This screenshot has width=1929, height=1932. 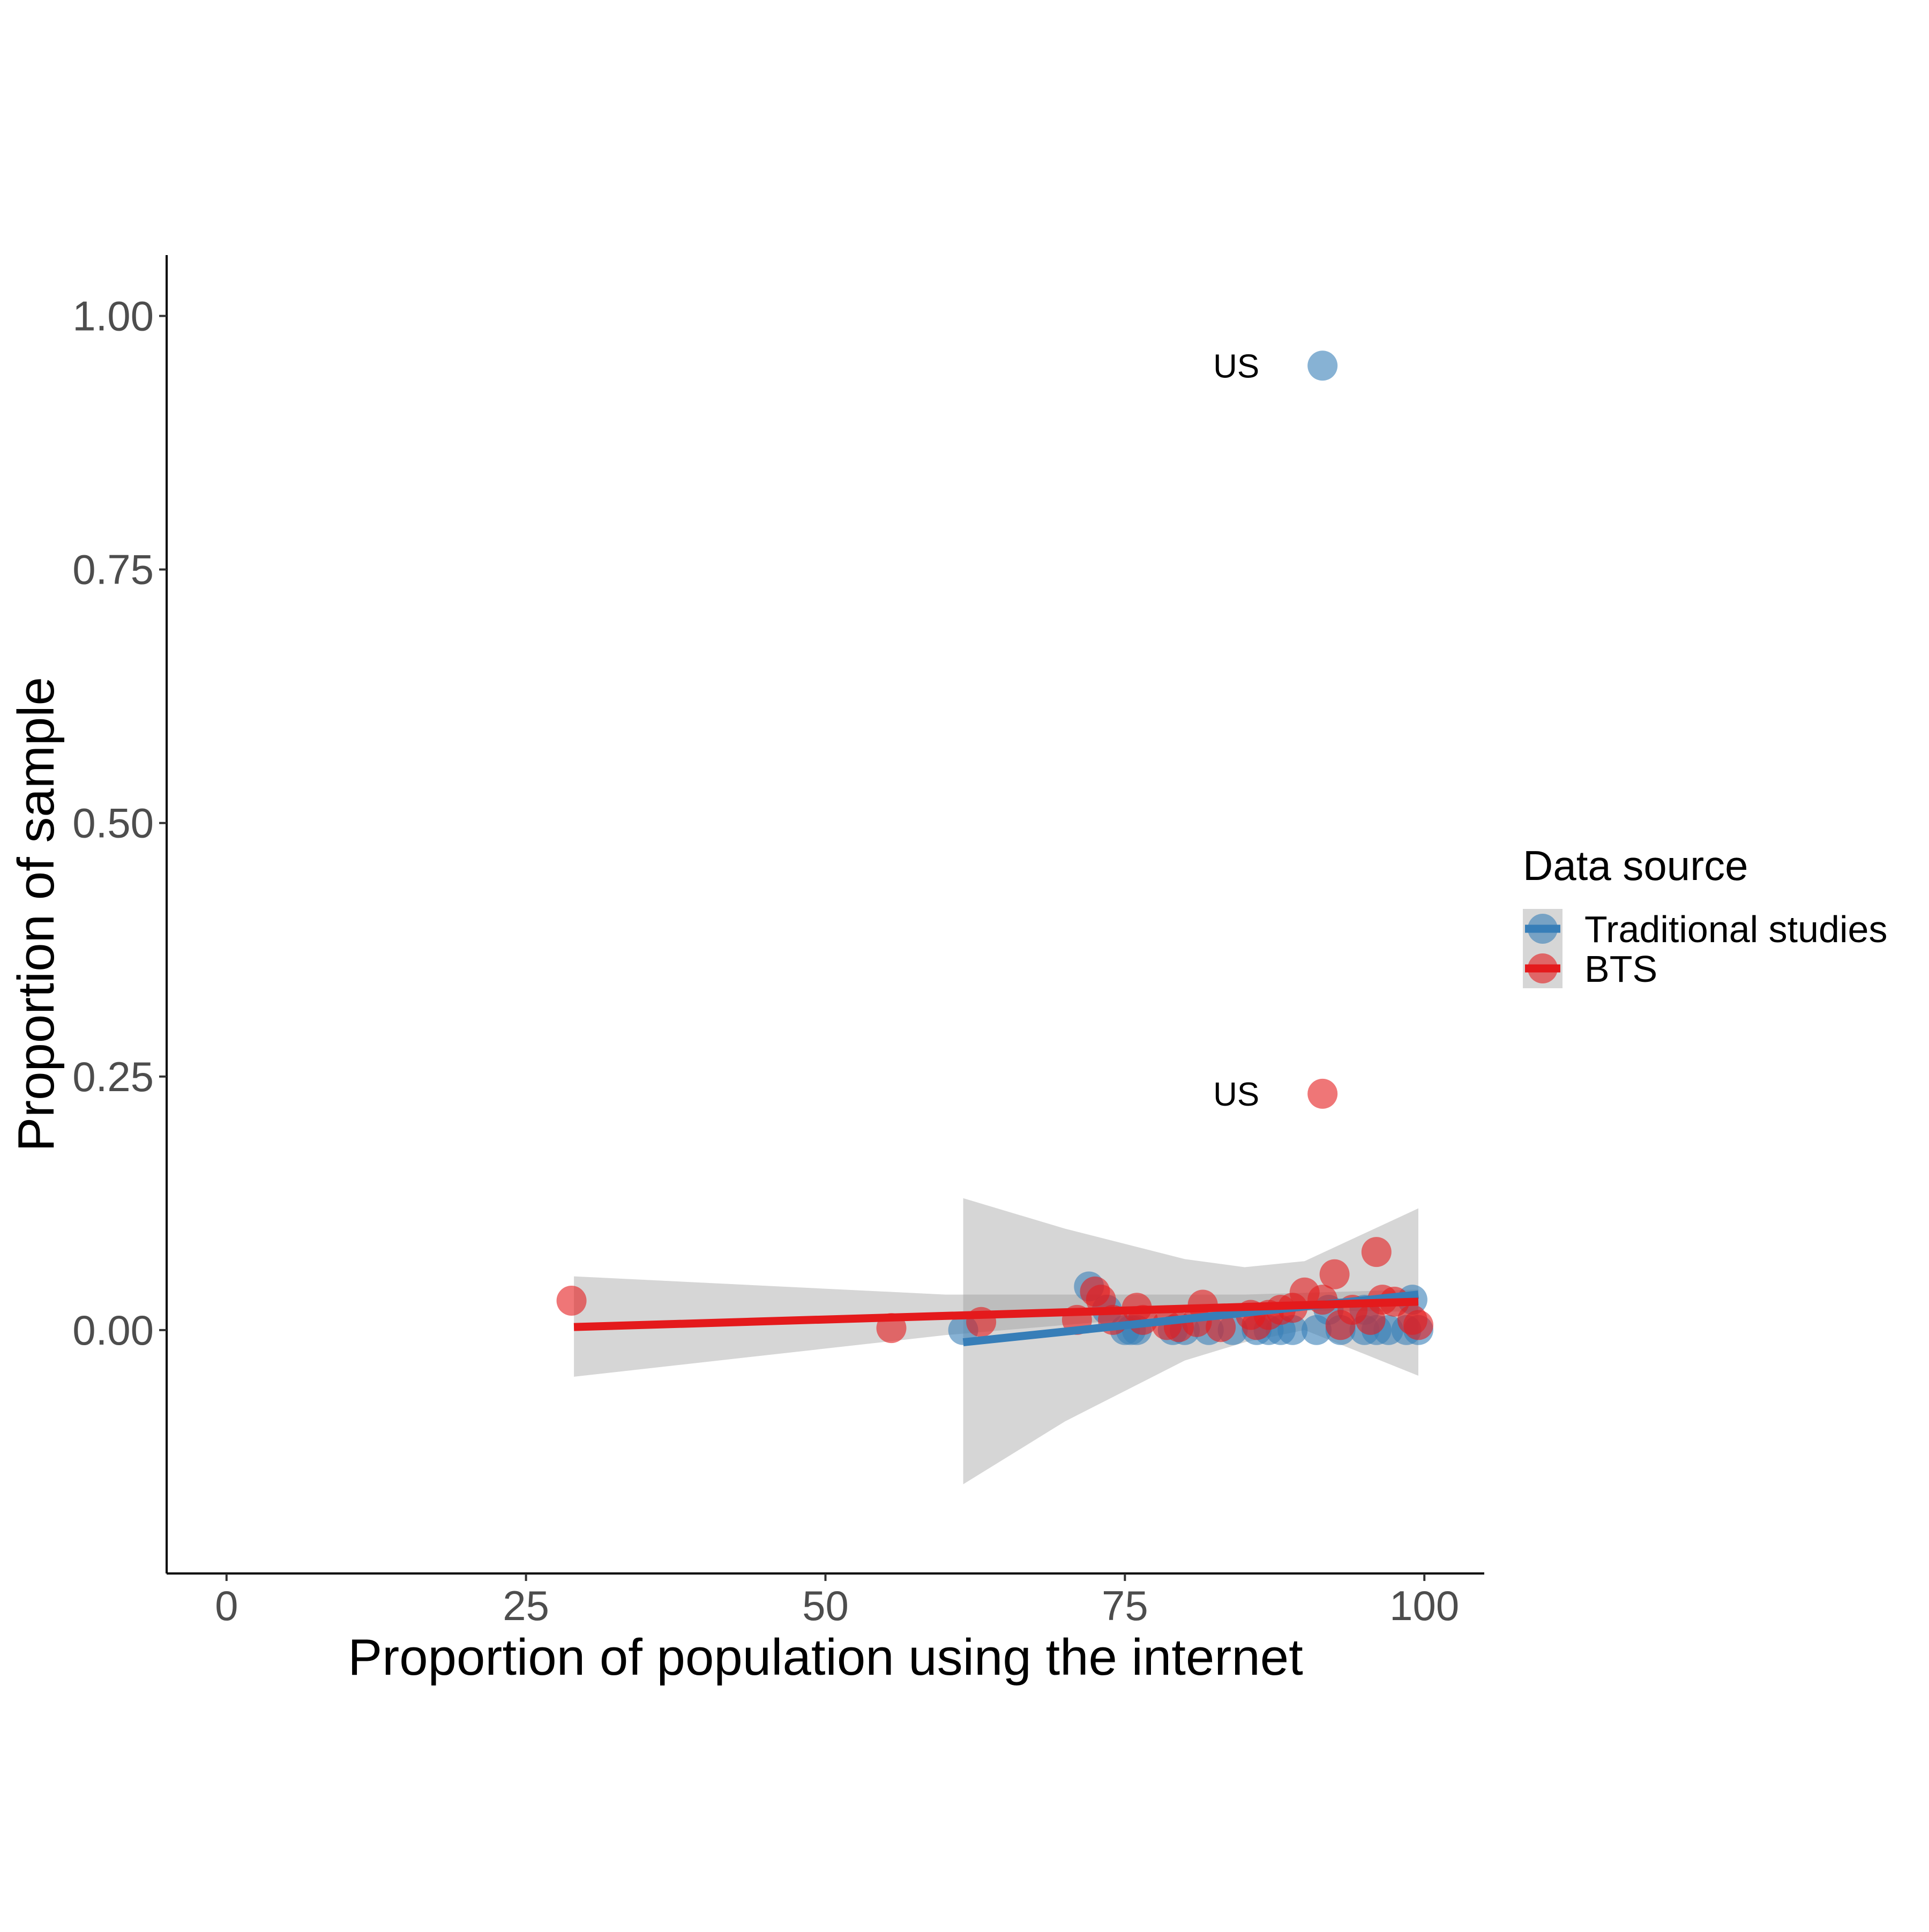 I want to click on legend-label-traditional-studies: Traditional studies, so click(x=1735, y=929).